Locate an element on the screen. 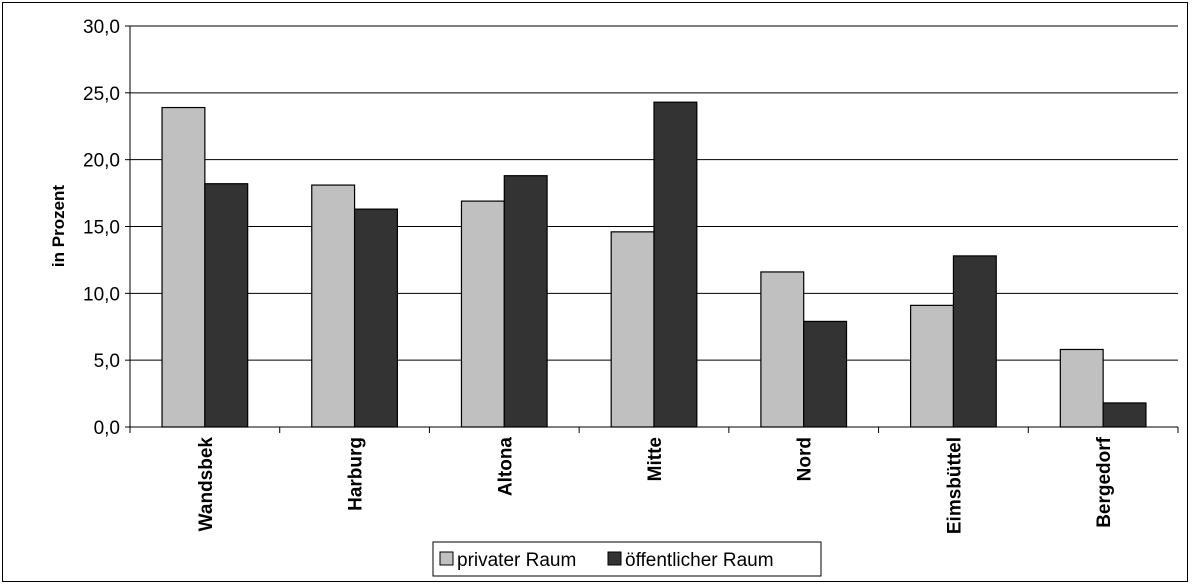  y-tick-label: 25,0 is located at coordinates (101, 94).